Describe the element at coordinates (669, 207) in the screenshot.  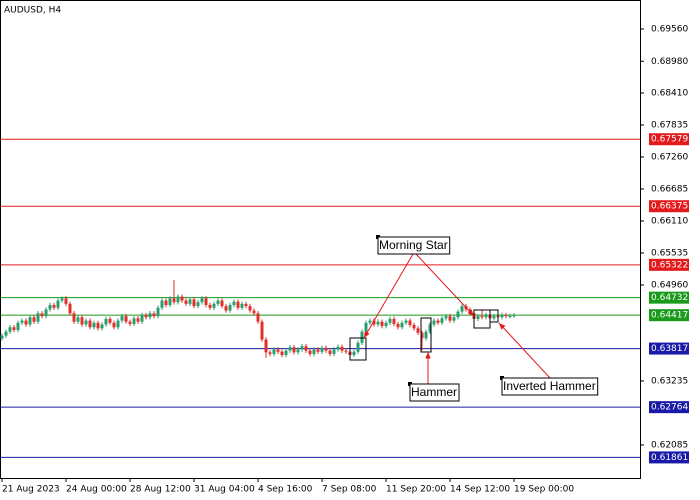
I see `level-label: 0.66375` at that location.